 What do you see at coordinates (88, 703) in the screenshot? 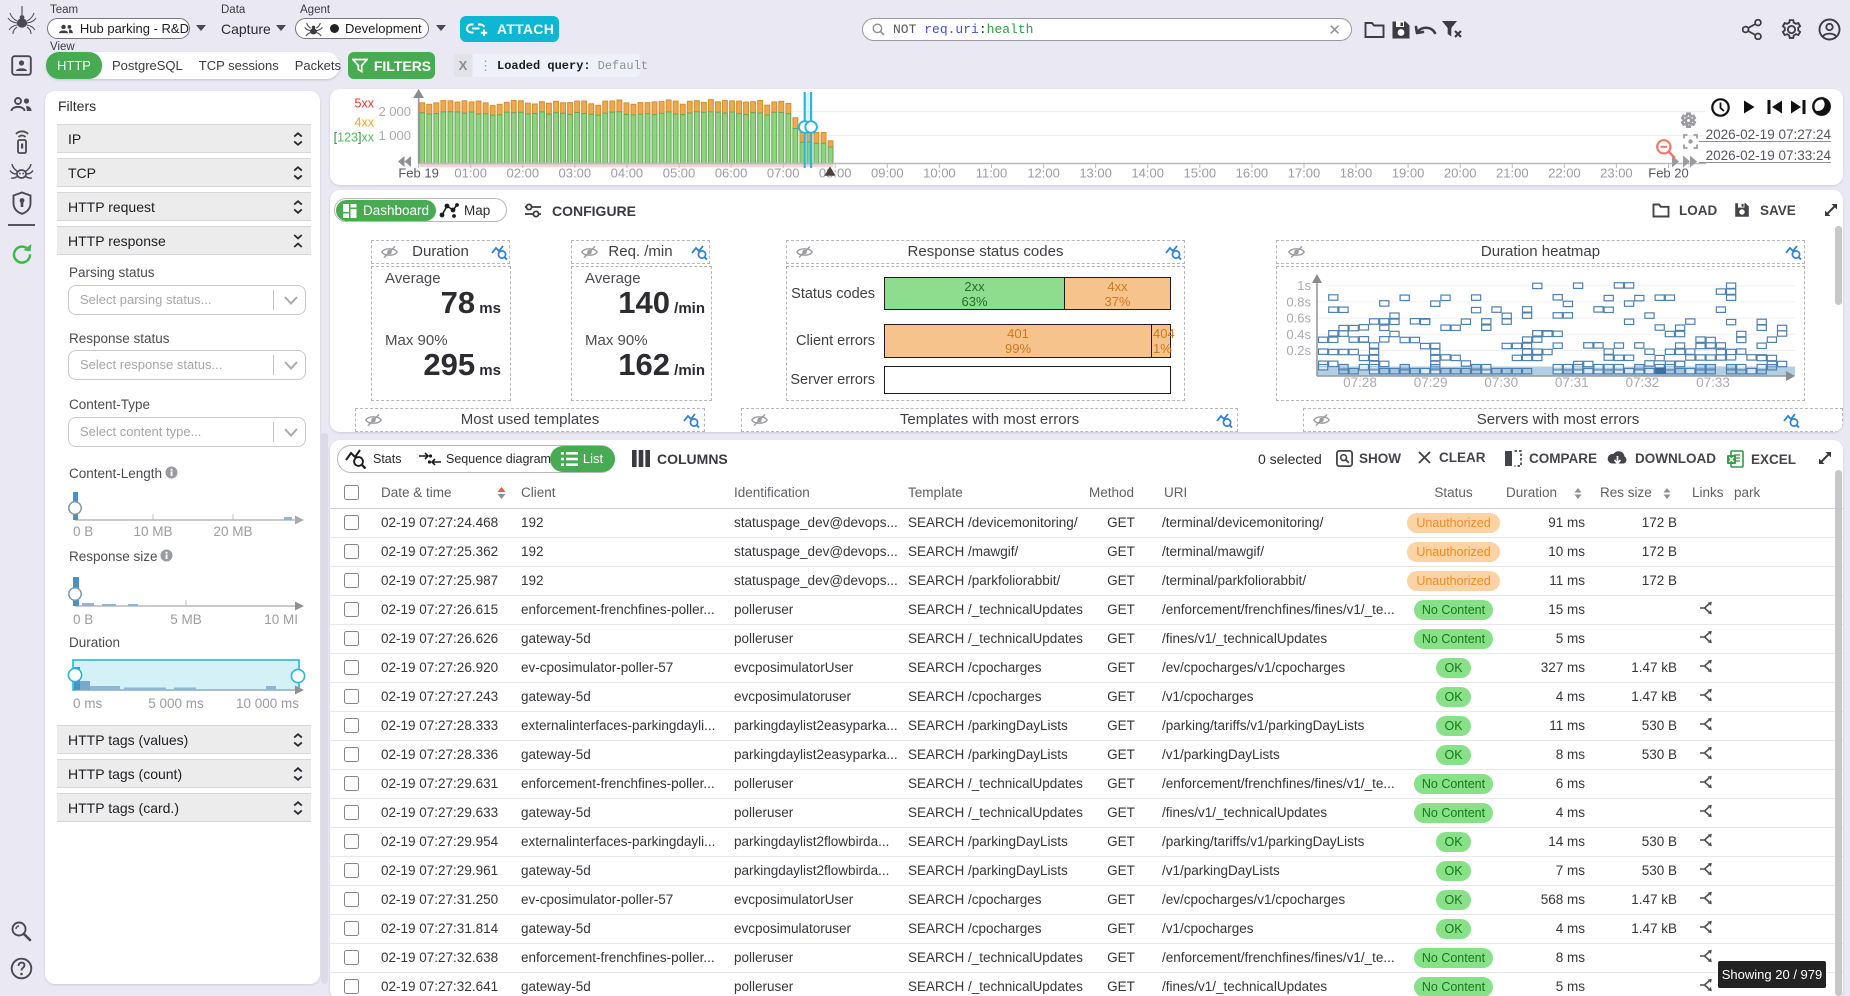
I see `svg-text: 0 ms` at bounding box center [88, 703].